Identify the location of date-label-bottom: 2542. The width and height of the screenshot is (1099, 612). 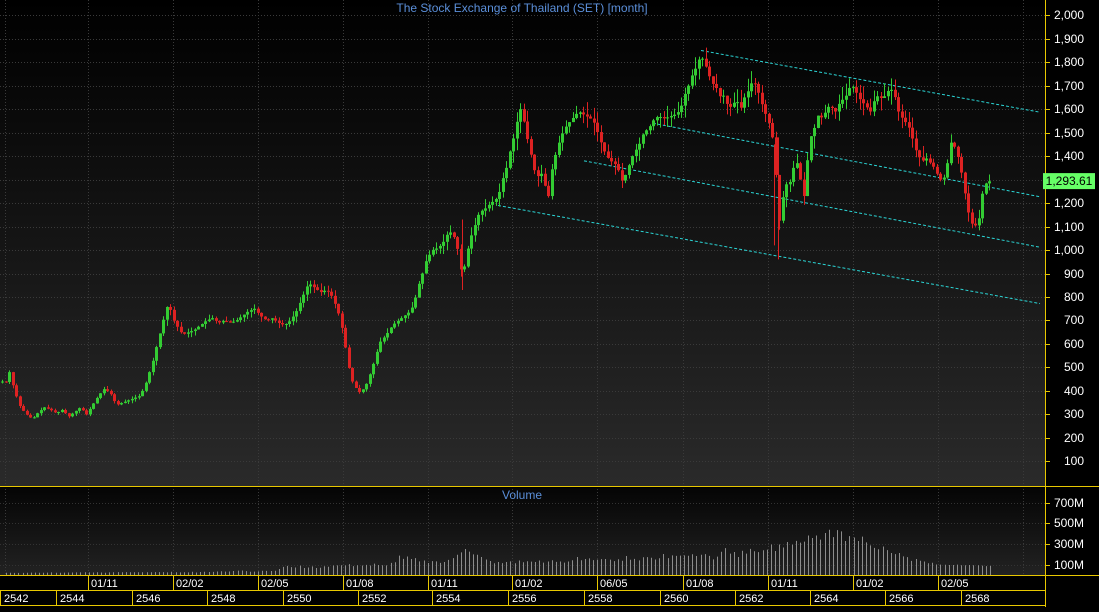
(16, 599).